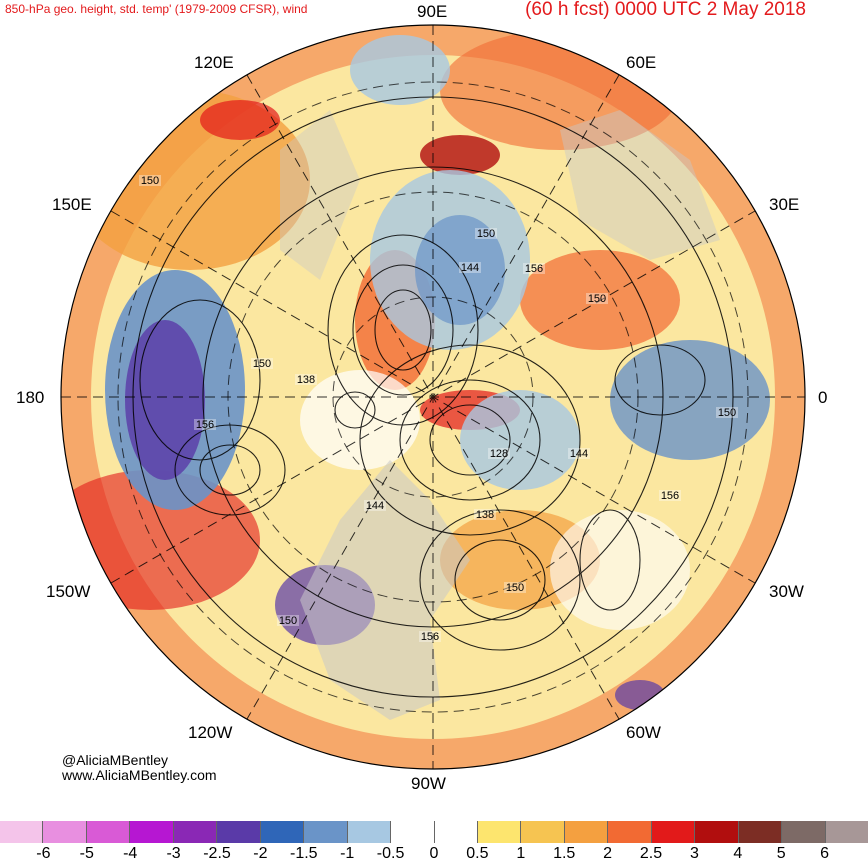 The height and width of the screenshot is (865, 868). I want to click on lon-label-60w: 60W, so click(643, 732).